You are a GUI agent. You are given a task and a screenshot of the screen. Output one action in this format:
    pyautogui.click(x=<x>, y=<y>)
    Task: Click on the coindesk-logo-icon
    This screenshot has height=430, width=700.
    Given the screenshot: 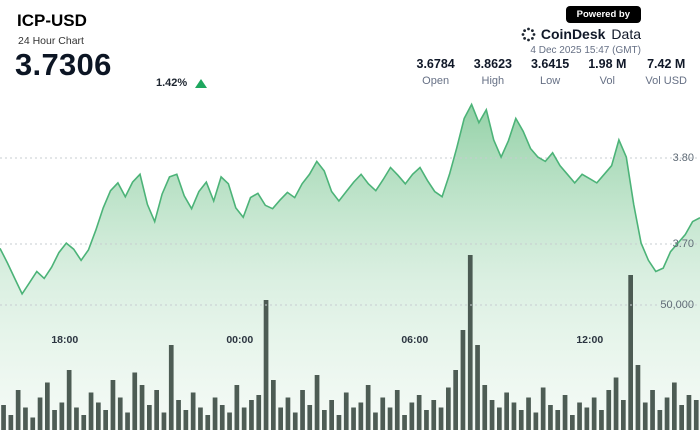 What is the action you would take?
    pyautogui.click(x=528, y=34)
    